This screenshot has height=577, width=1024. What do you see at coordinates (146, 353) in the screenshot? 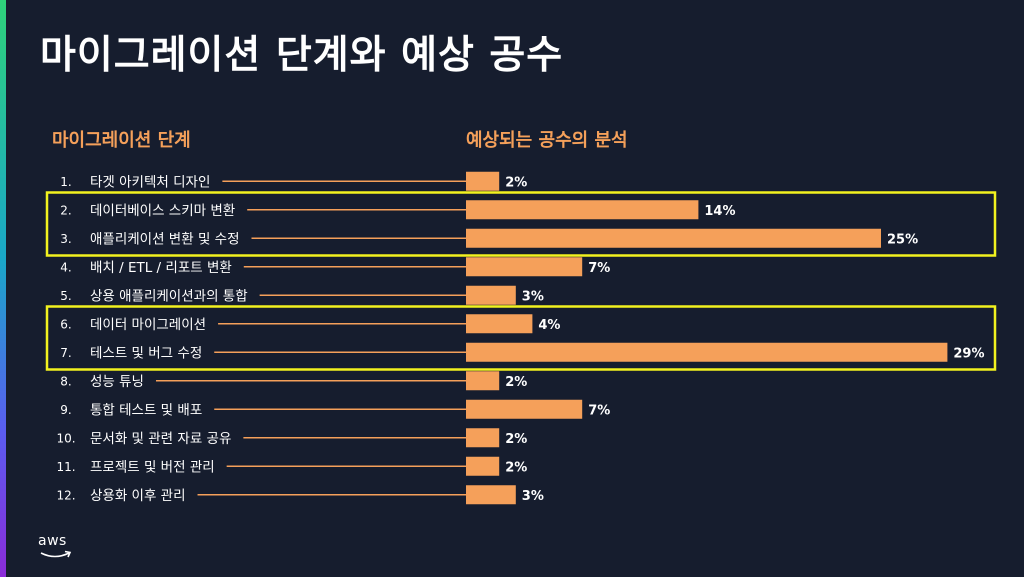
I see `step-label: 테스트 및 버그 수정` at bounding box center [146, 353].